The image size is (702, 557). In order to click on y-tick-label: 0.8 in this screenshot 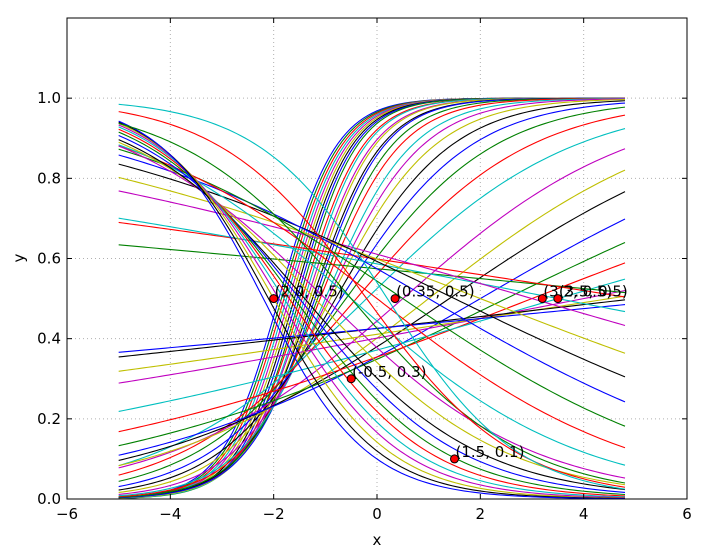, I will do `click(49, 178)`.